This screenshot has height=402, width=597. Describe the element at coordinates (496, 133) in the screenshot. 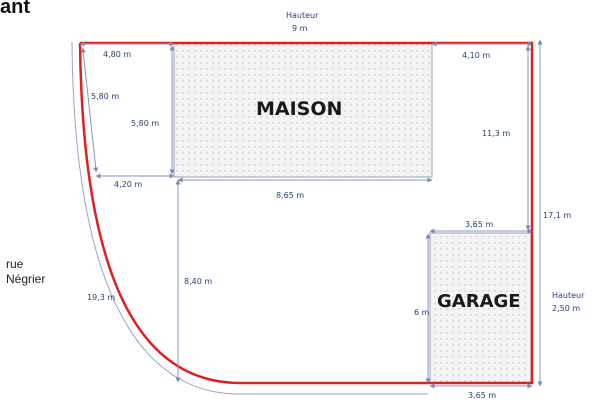

I see `right-upper-label: 11,3 m` at that location.